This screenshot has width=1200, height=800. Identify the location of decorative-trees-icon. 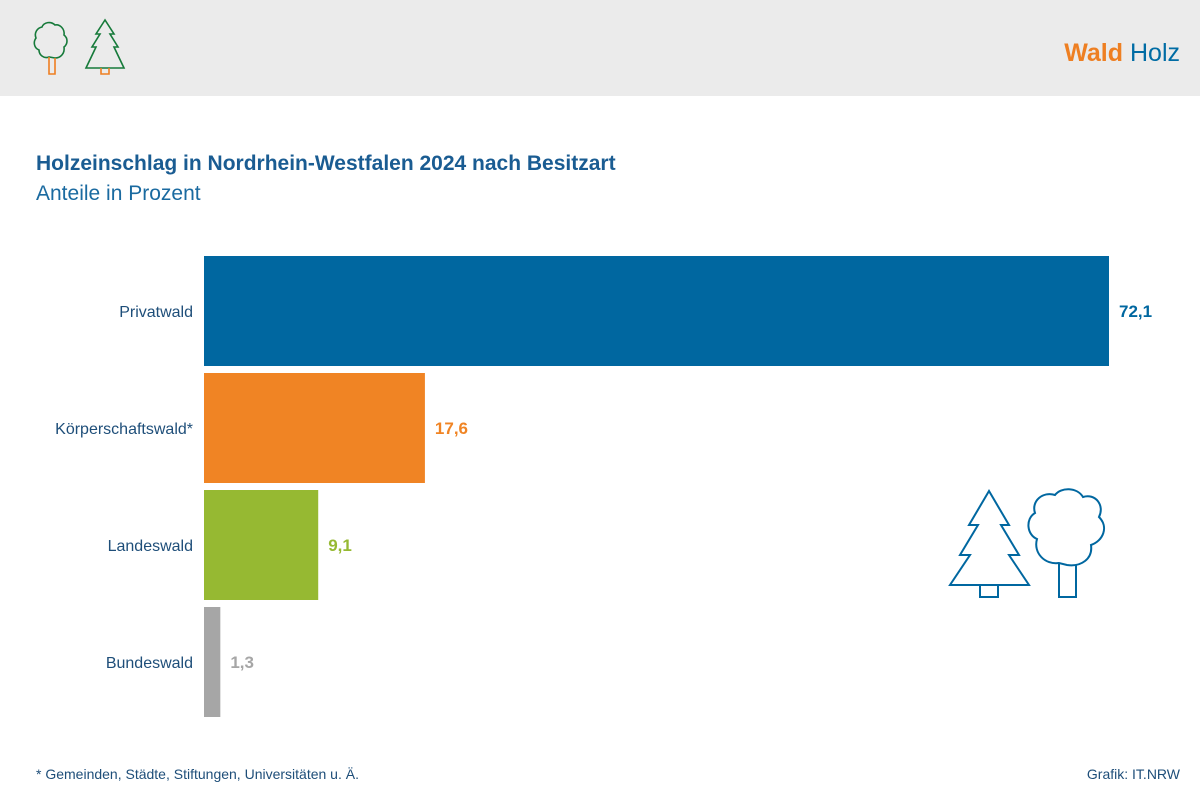
(1027, 543).